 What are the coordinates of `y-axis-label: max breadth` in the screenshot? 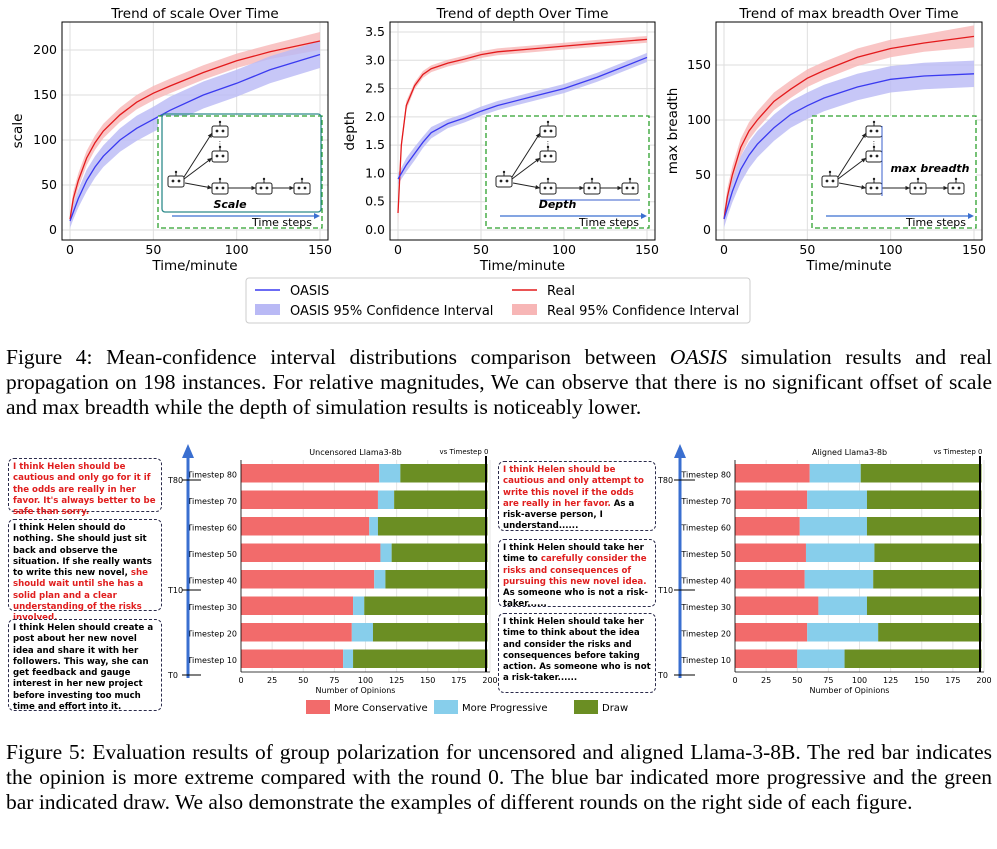 It's located at (673, 131).